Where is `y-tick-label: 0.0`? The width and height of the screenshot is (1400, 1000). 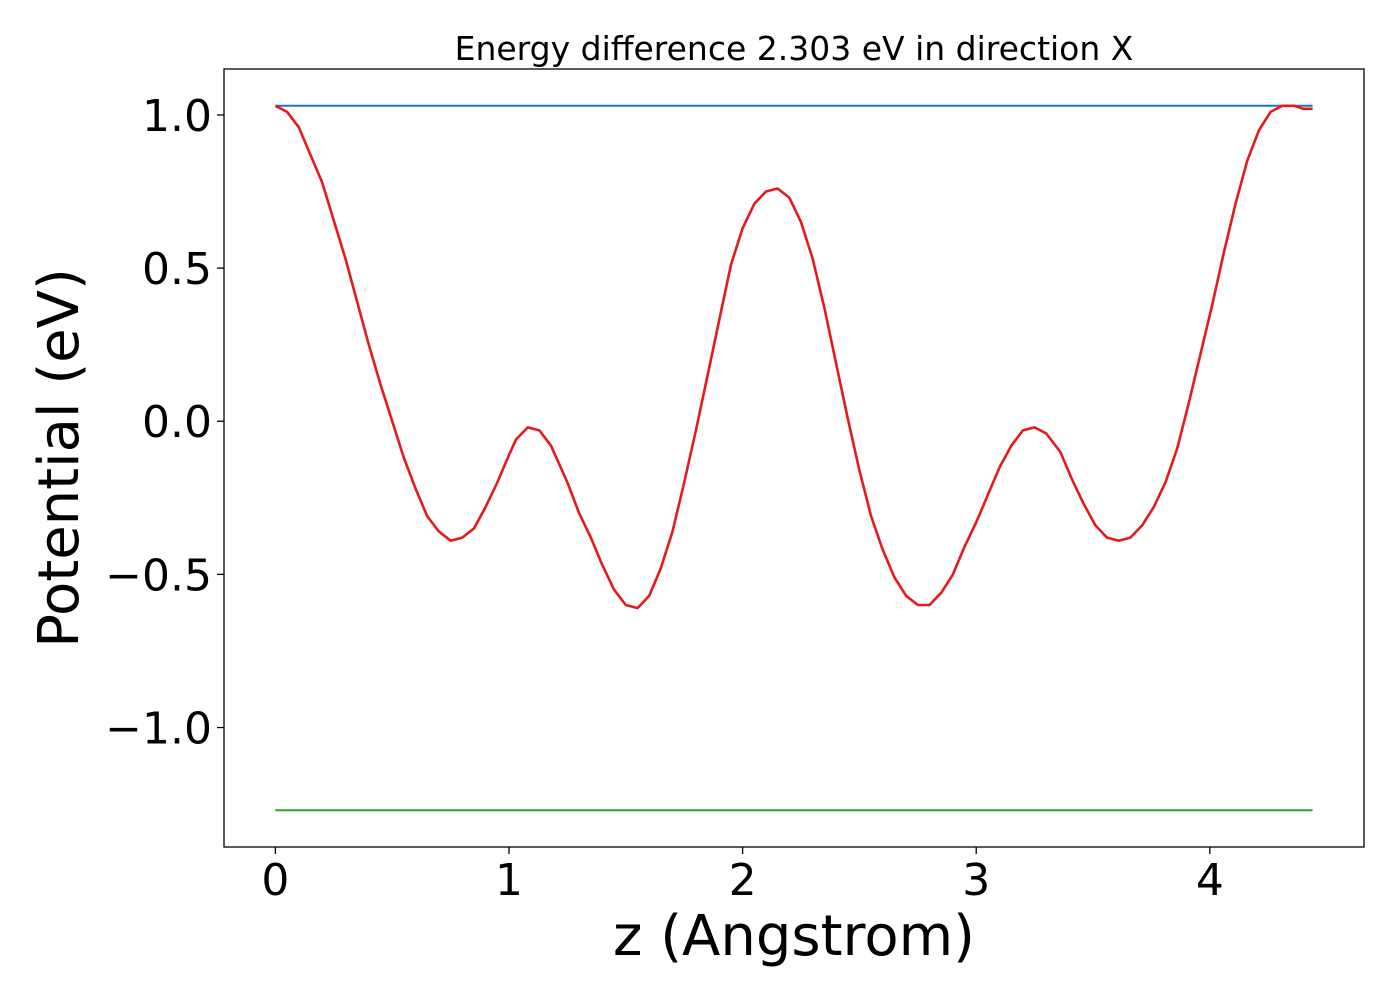
y-tick-label: 0.0 is located at coordinates (177, 422).